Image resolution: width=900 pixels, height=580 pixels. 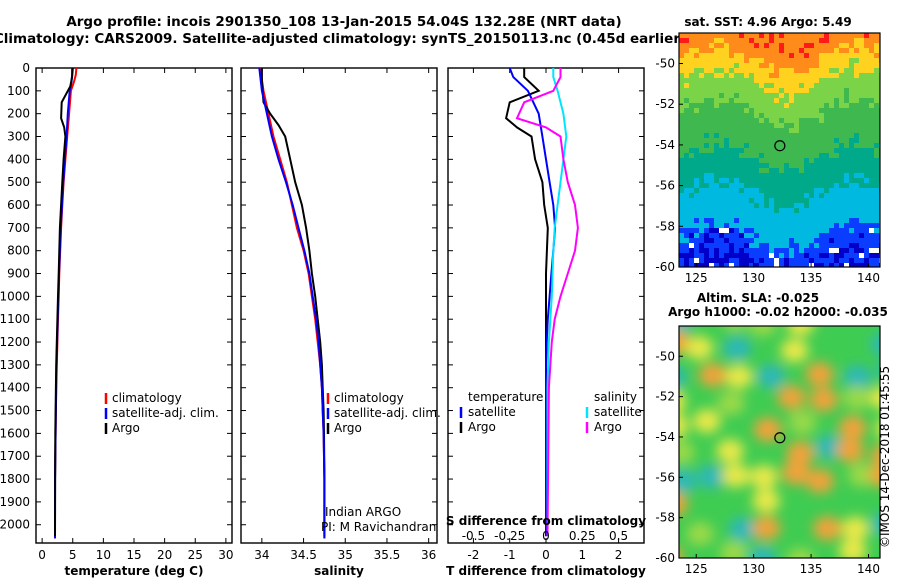 What do you see at coordinates (780, 438) in the screenshot?
I see `argo-float-marker` at bounding box center [780, 438].